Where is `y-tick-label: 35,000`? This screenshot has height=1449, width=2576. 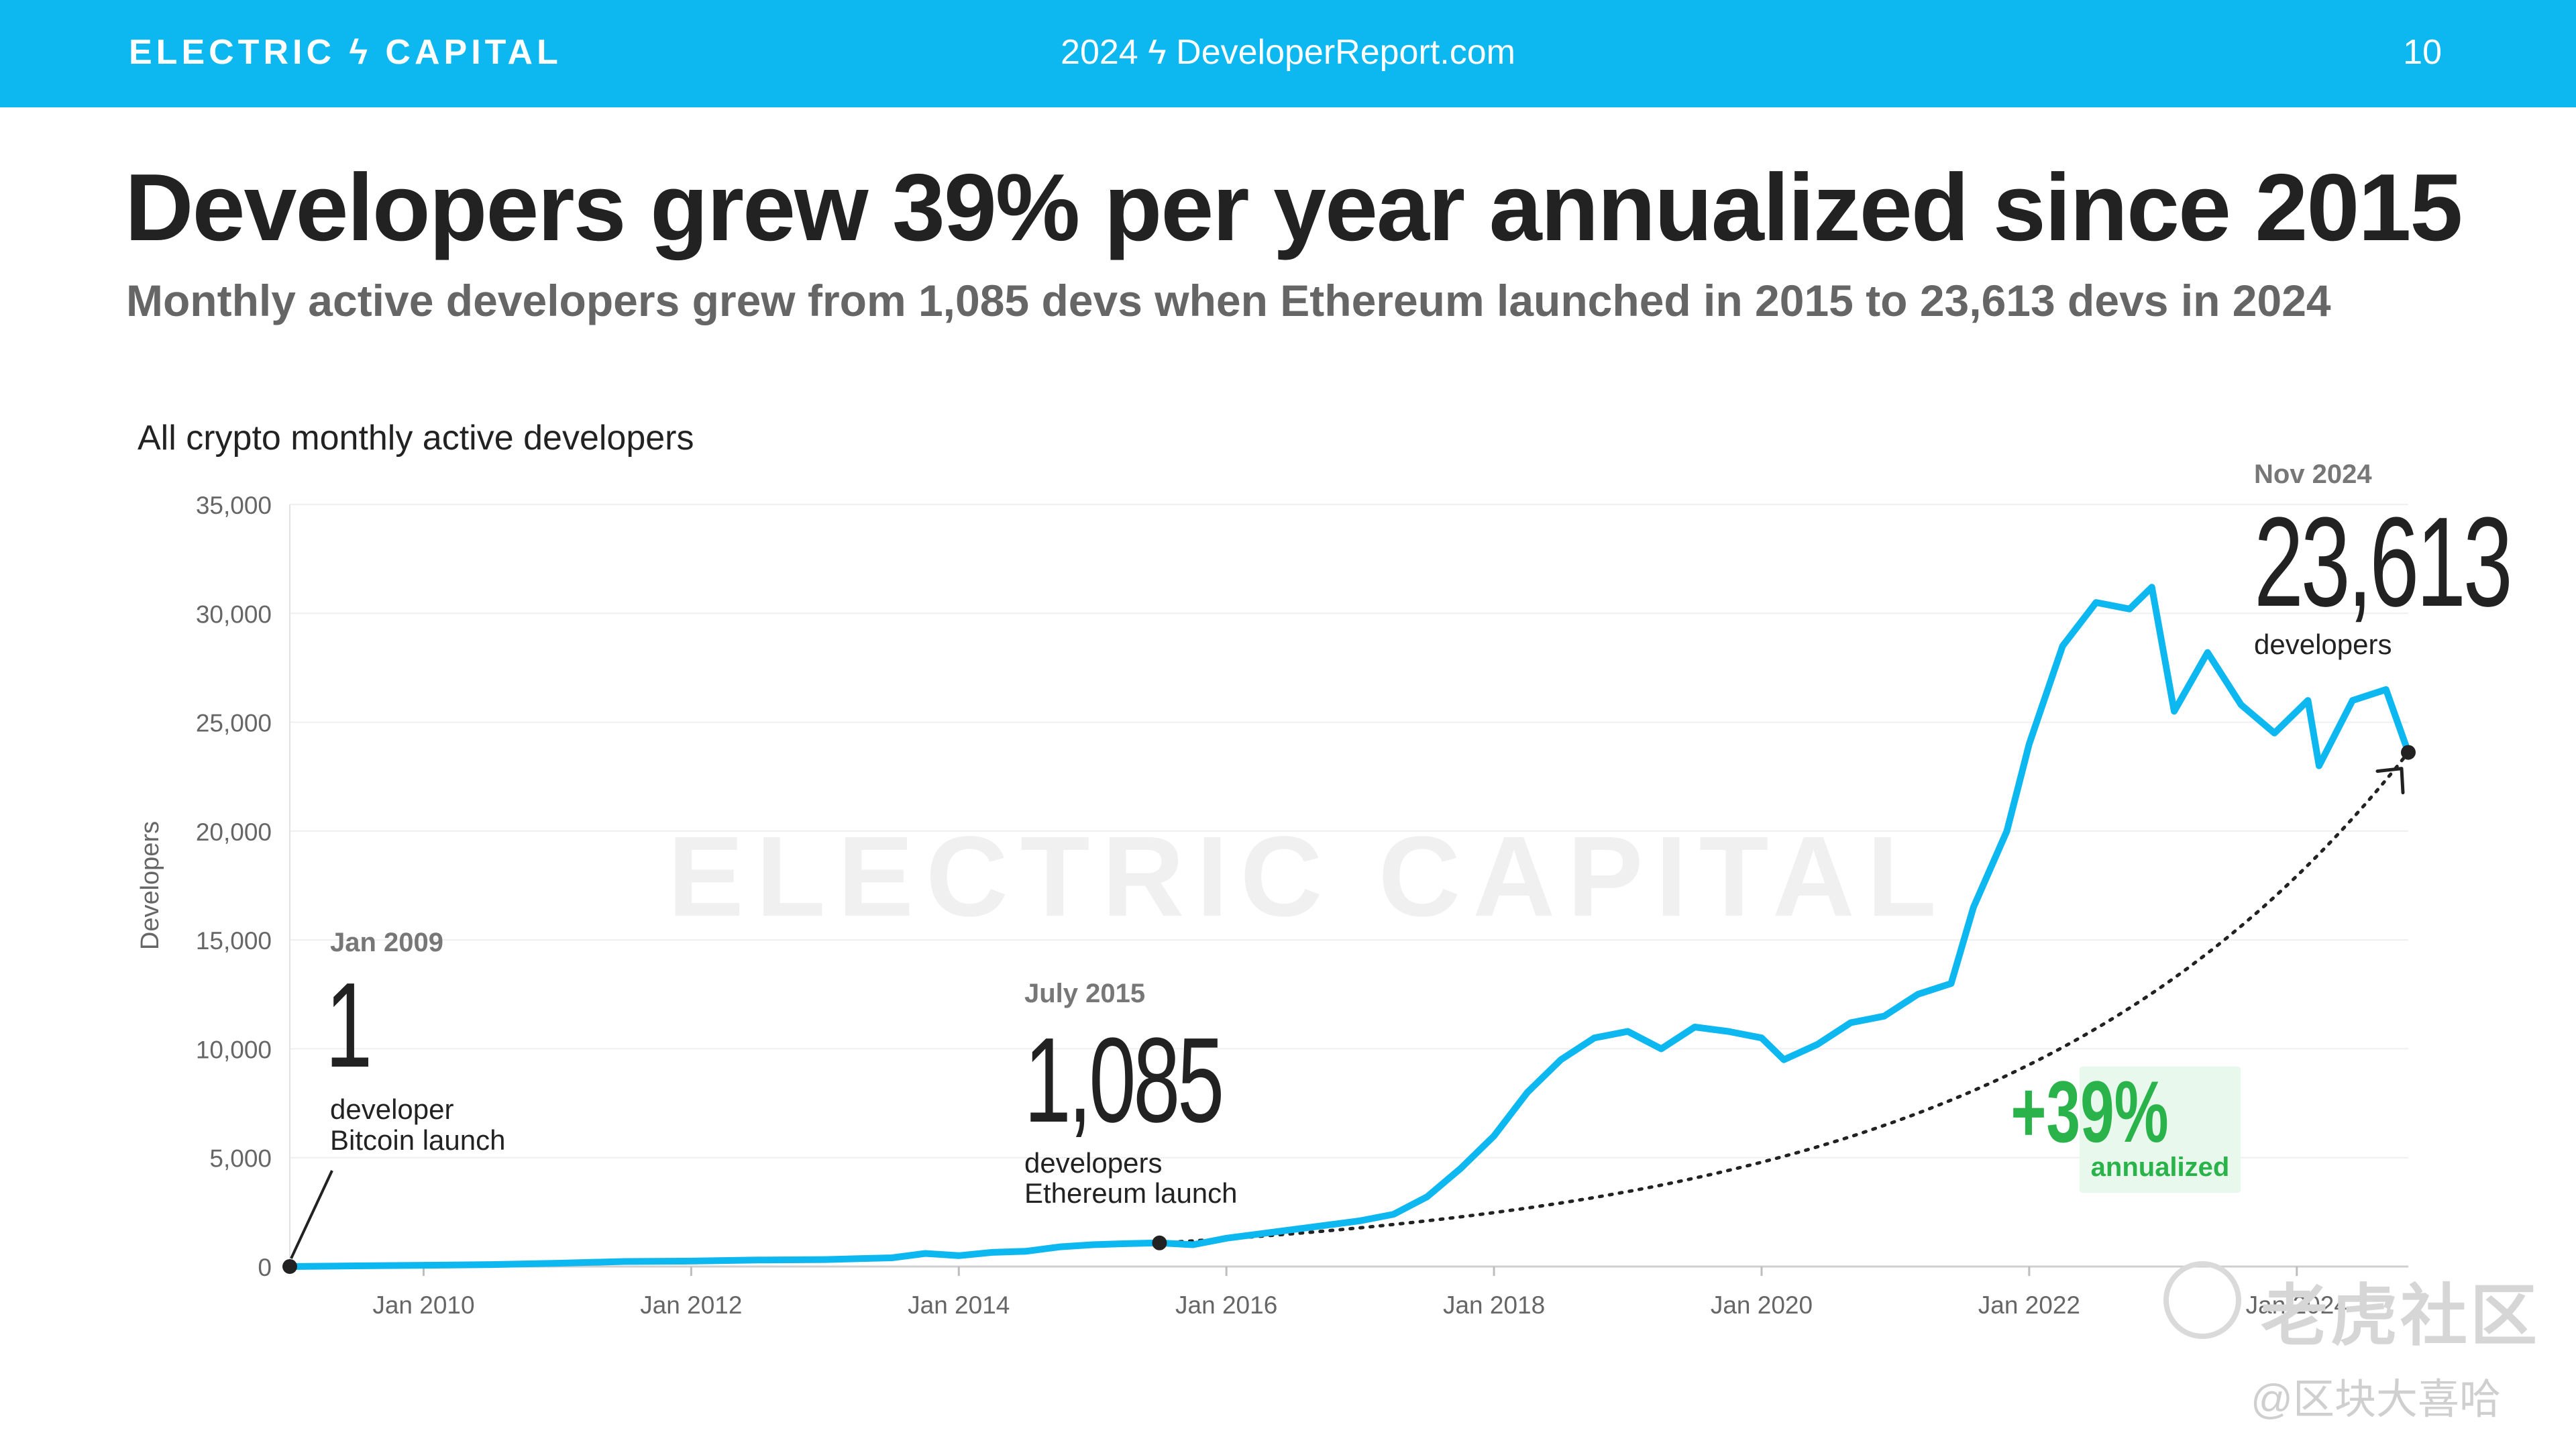
y-tick-label: 35,000 is located at coordinates (234, 505).